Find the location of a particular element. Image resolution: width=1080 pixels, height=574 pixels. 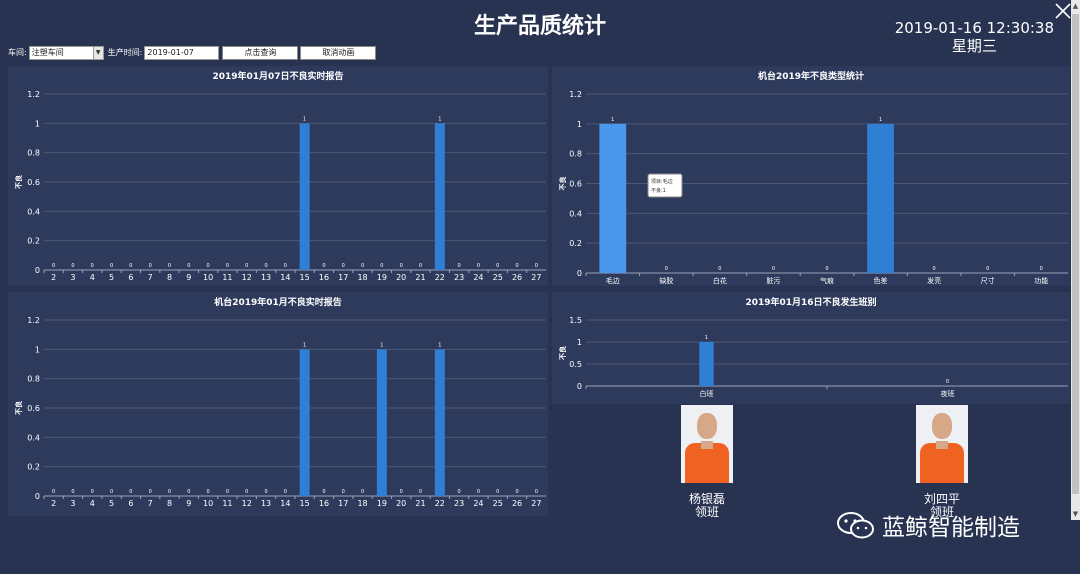

watermark: 蓝鲸智能制造 is located at coordinates (928, 525).